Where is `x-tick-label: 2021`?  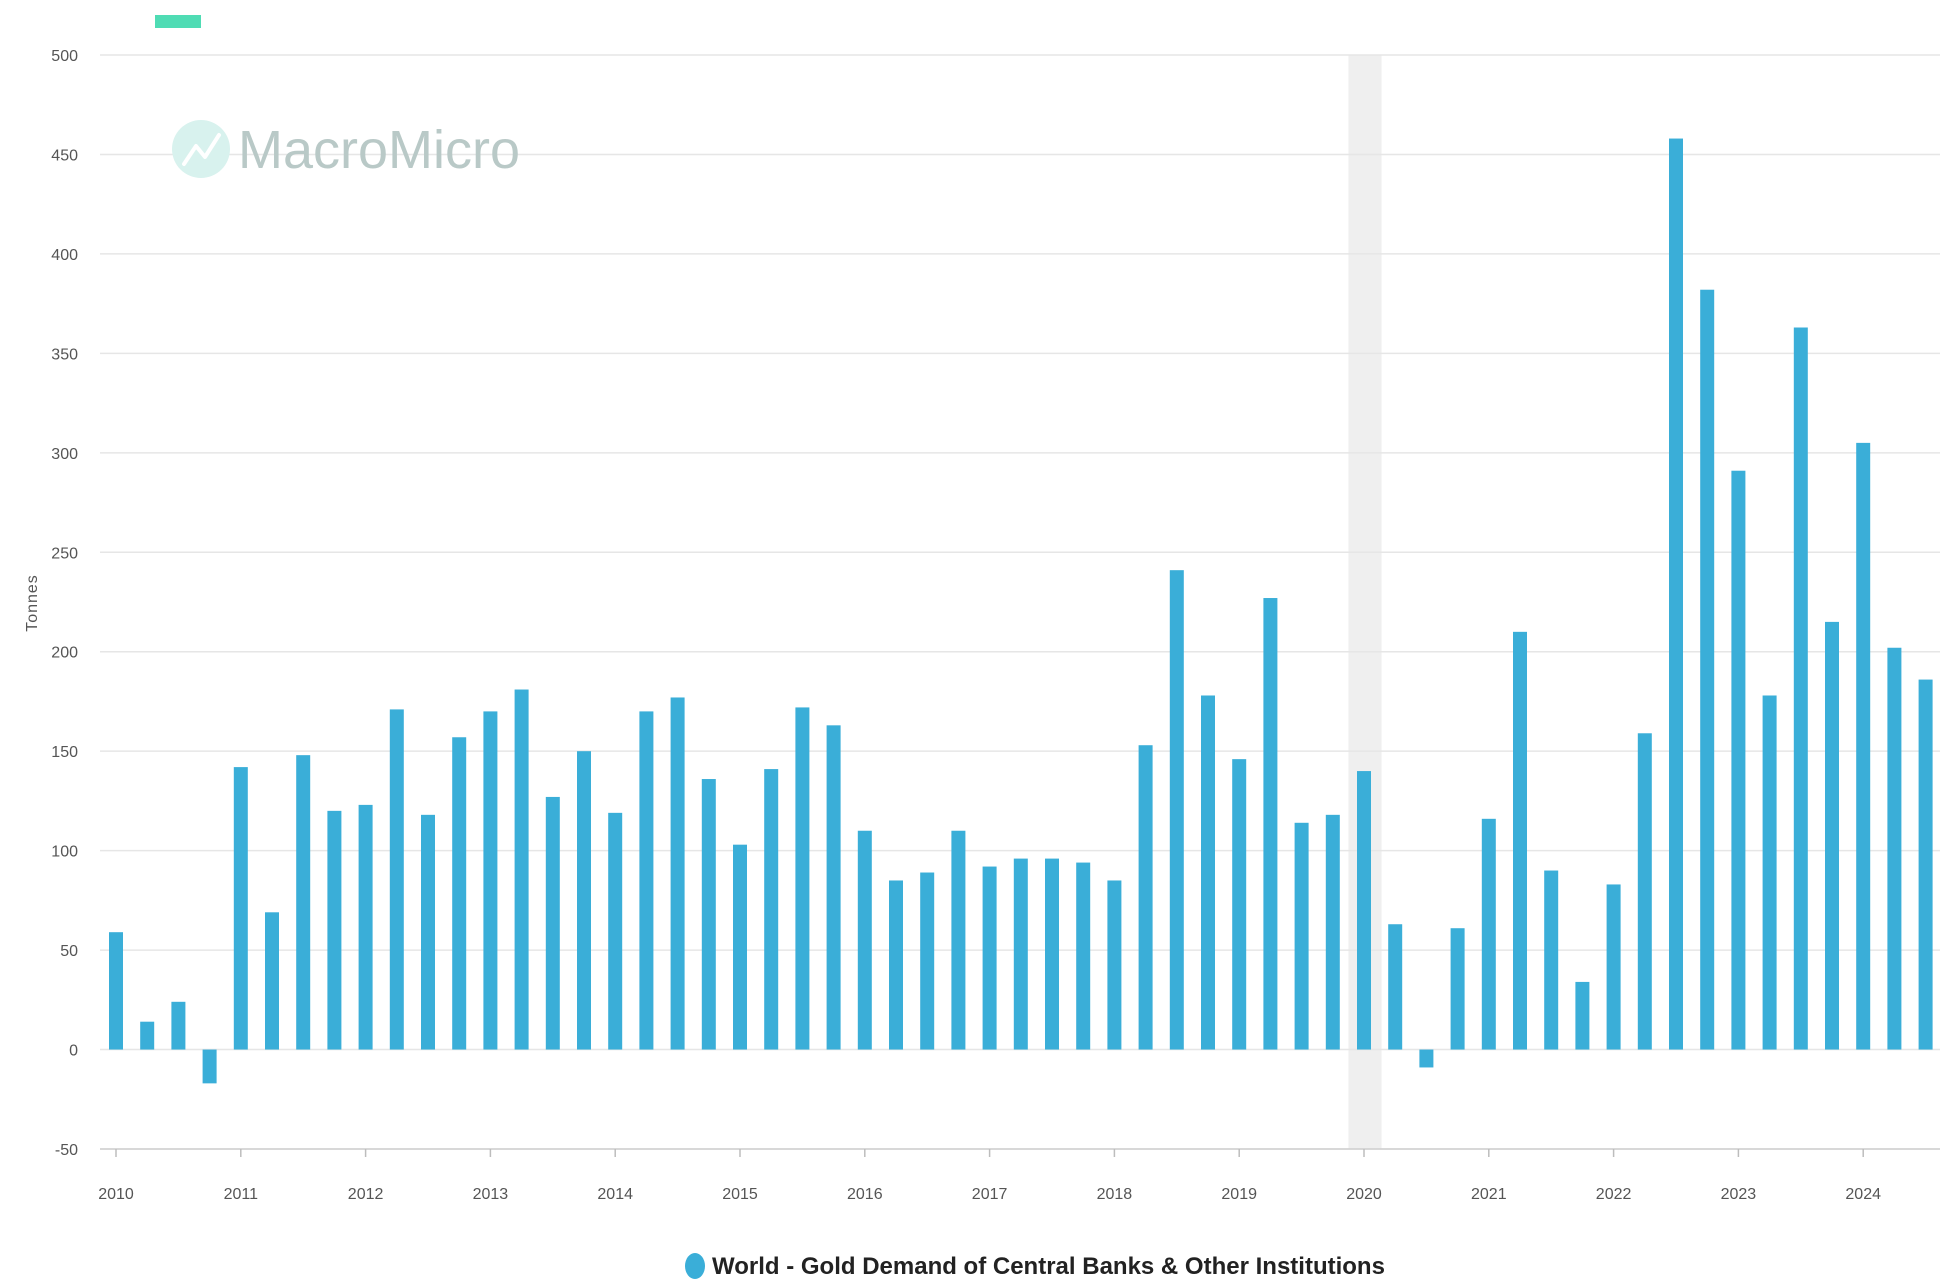 x-tick-label: 2021 is located at coordinates (1489, 1194).